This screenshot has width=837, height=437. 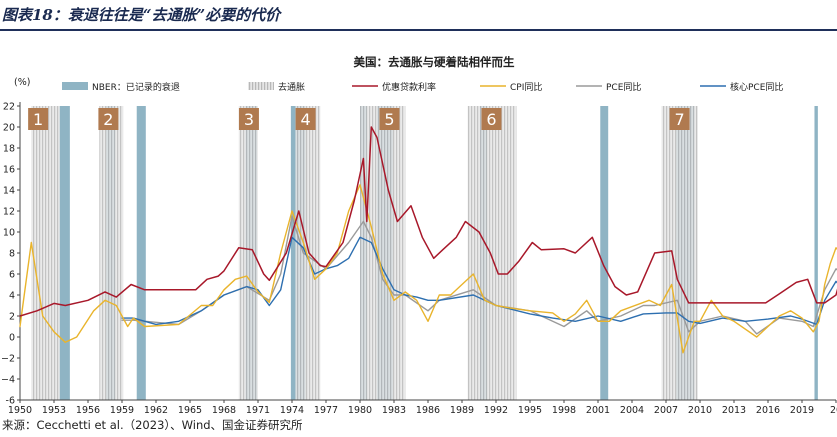 I want to click on figure-header: 图表18：衰退往往是“去通胀”必要的代价, so click(x=418, y=20).